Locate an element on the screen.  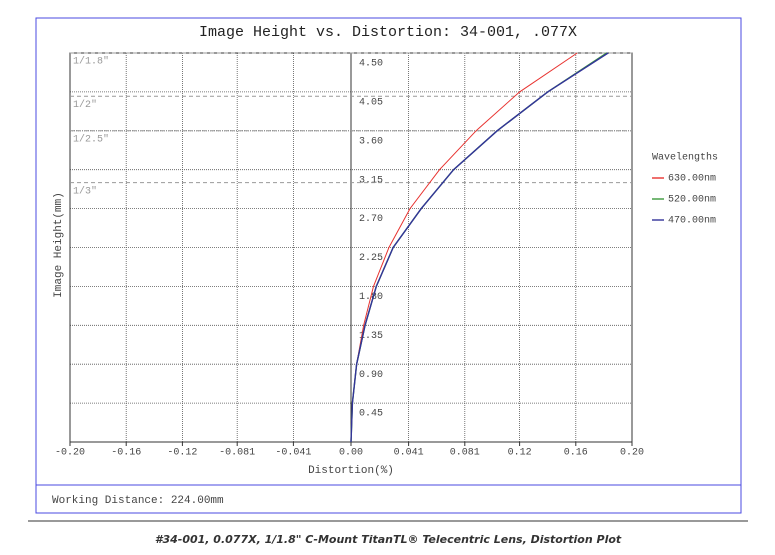
y-tick-label: 2.70 is located at coordinates (371, 219).